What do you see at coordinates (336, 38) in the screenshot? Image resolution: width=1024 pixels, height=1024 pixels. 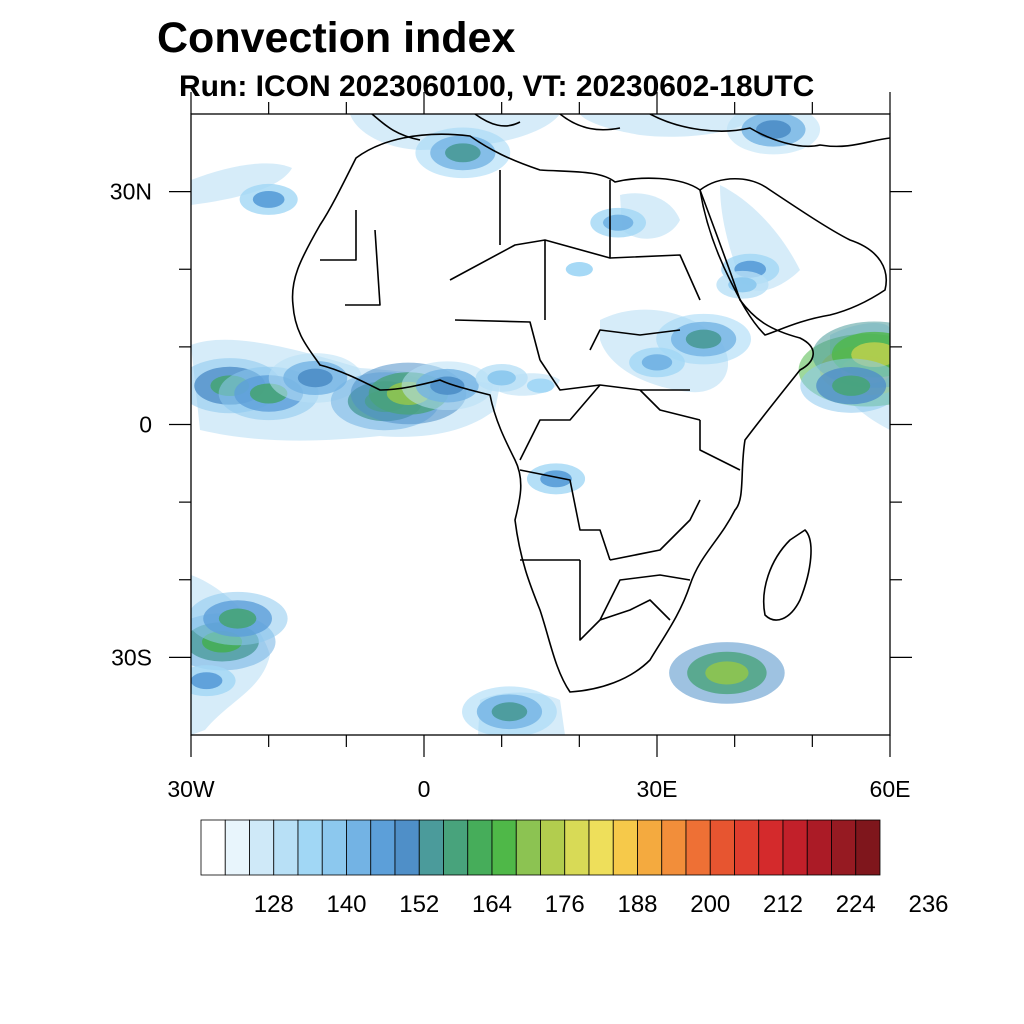 I see `map-title: Convection index` at bounding box center [336, 38].